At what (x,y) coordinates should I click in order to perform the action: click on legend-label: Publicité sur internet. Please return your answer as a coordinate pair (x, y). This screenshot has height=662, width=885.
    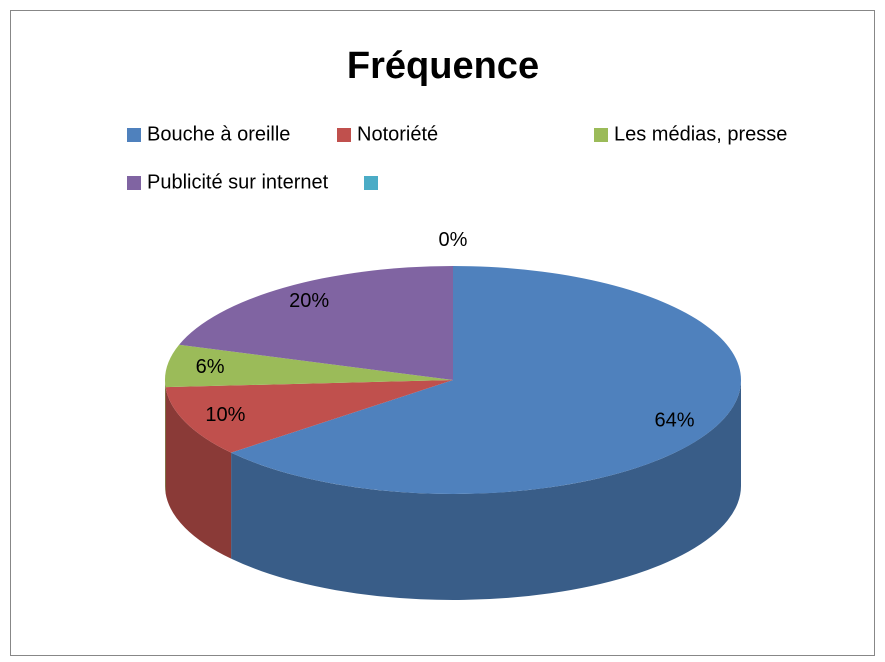
    Looking at the image, I should click on (238, 182).